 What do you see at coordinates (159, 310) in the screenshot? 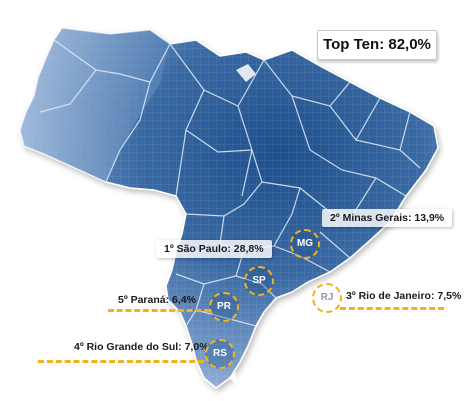
I see `dashed-line-pr` at bounding box center [159, 310].